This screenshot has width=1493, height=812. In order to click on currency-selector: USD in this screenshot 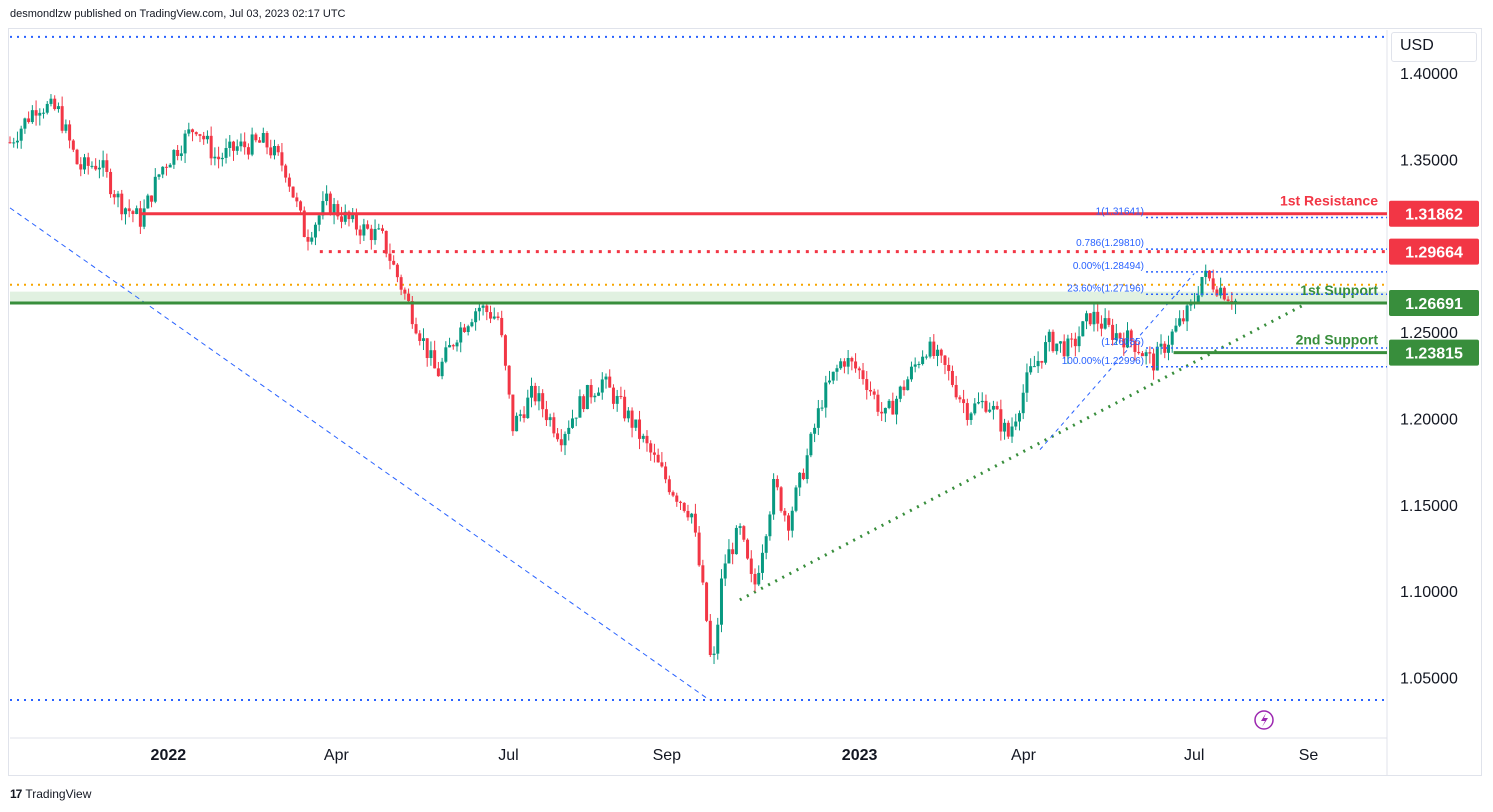, I will do `click(1434, 47)`.